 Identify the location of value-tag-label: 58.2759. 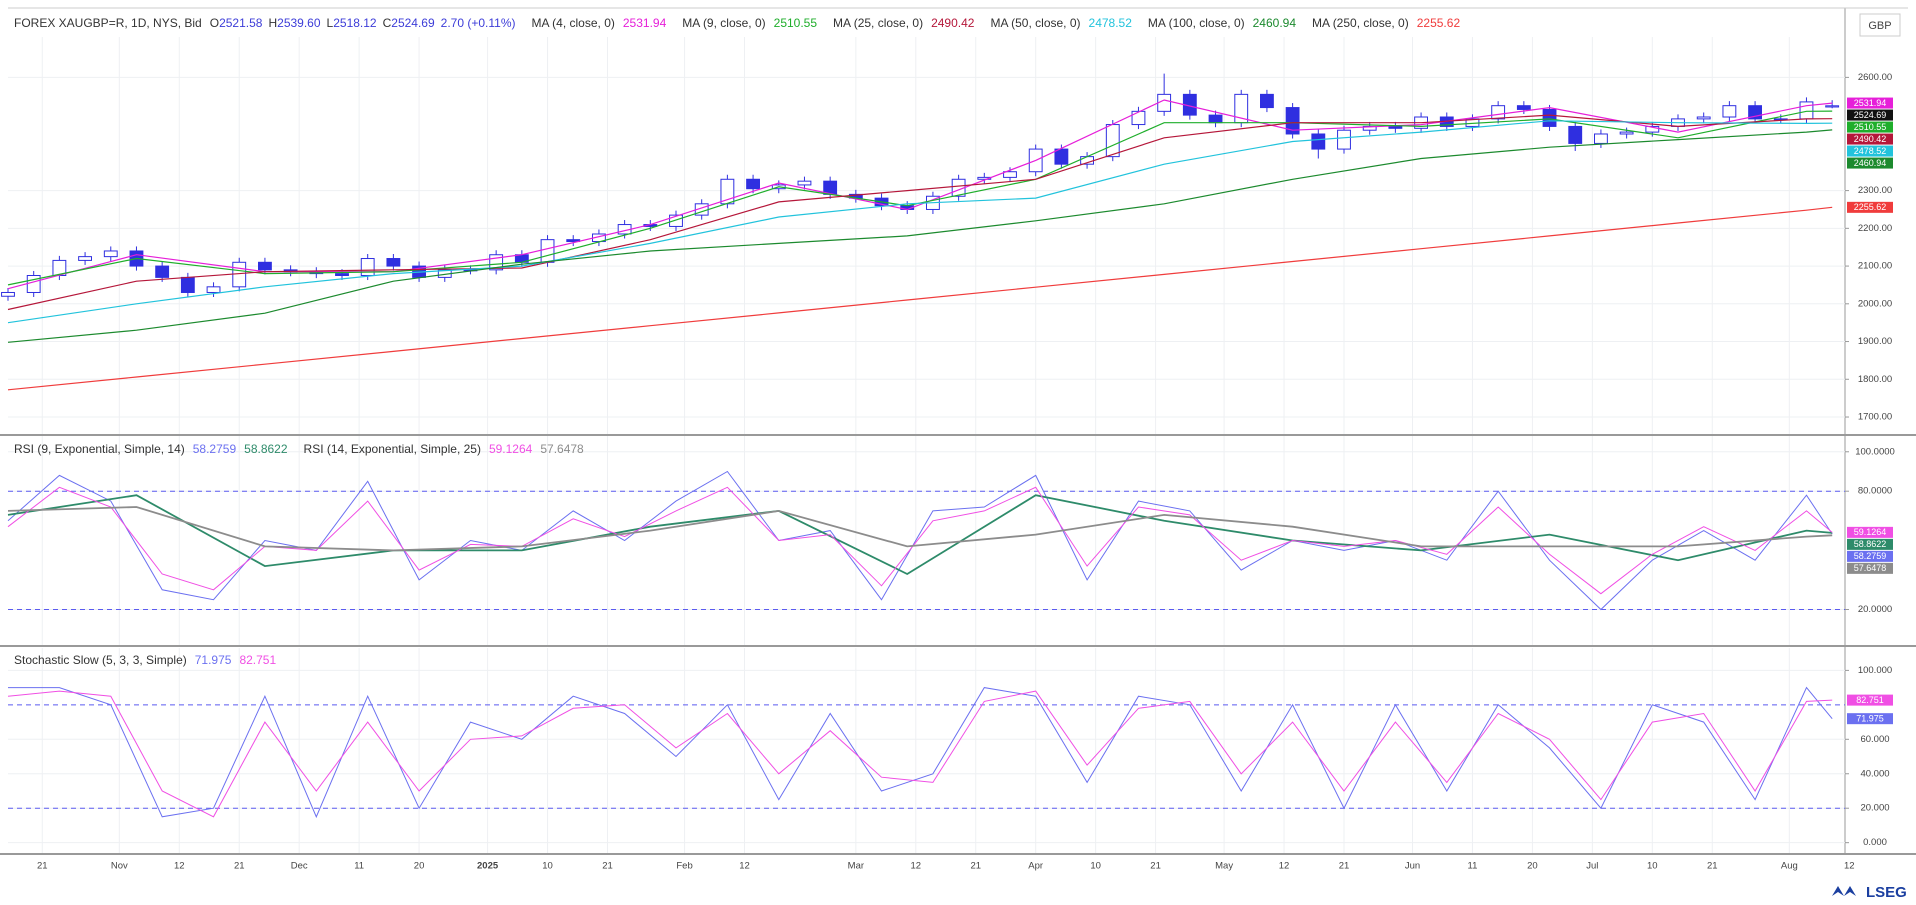
(1870, 556).